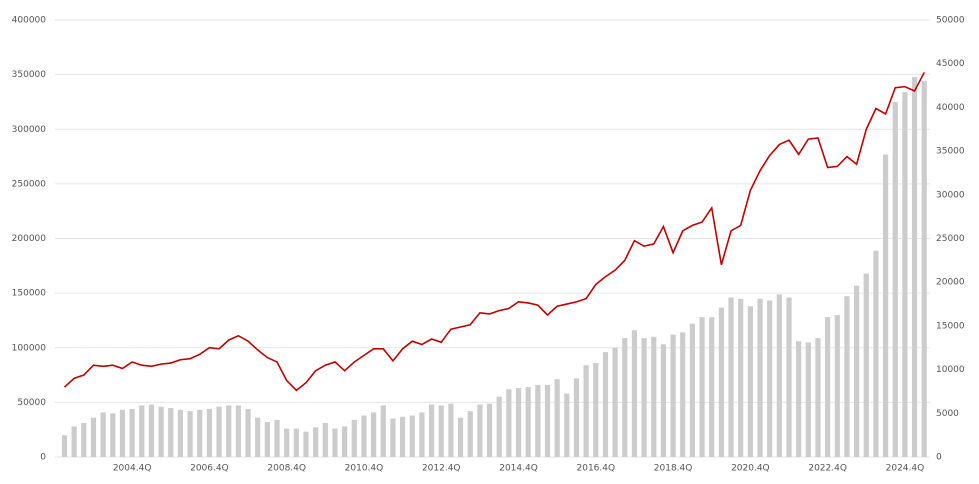 Image resolution: width=979 pixels, height=484 pixels. What do you see at coordinates (518, 469) in the screenshot?
I see `x-tick-label: 2014.4Q` at bounding box center [518, 469].